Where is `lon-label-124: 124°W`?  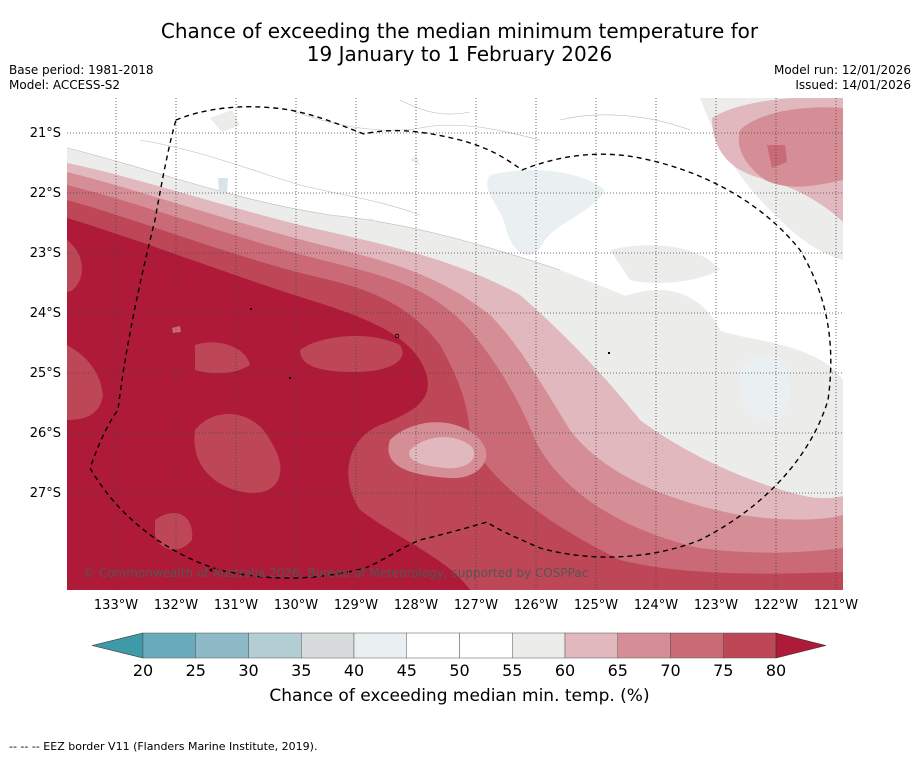 lon-label-124: 124°W is located at coordinates (656, 605).